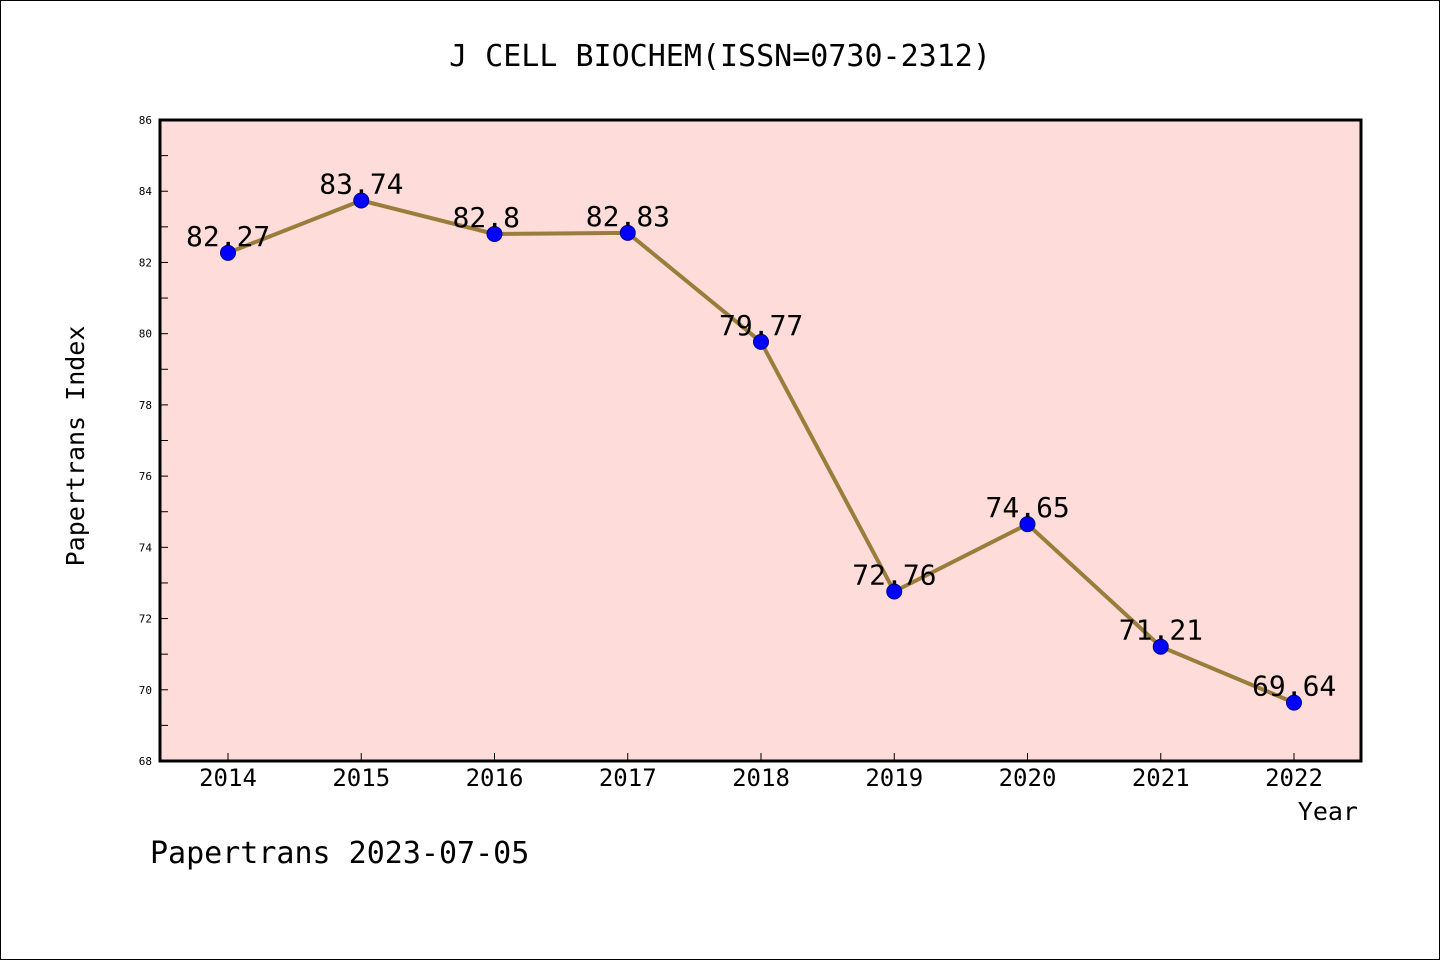  What do you see at coordinates (145, 619) in the screenshot?
I see `y-tick-label: 72` at bounding box center [145, 619].